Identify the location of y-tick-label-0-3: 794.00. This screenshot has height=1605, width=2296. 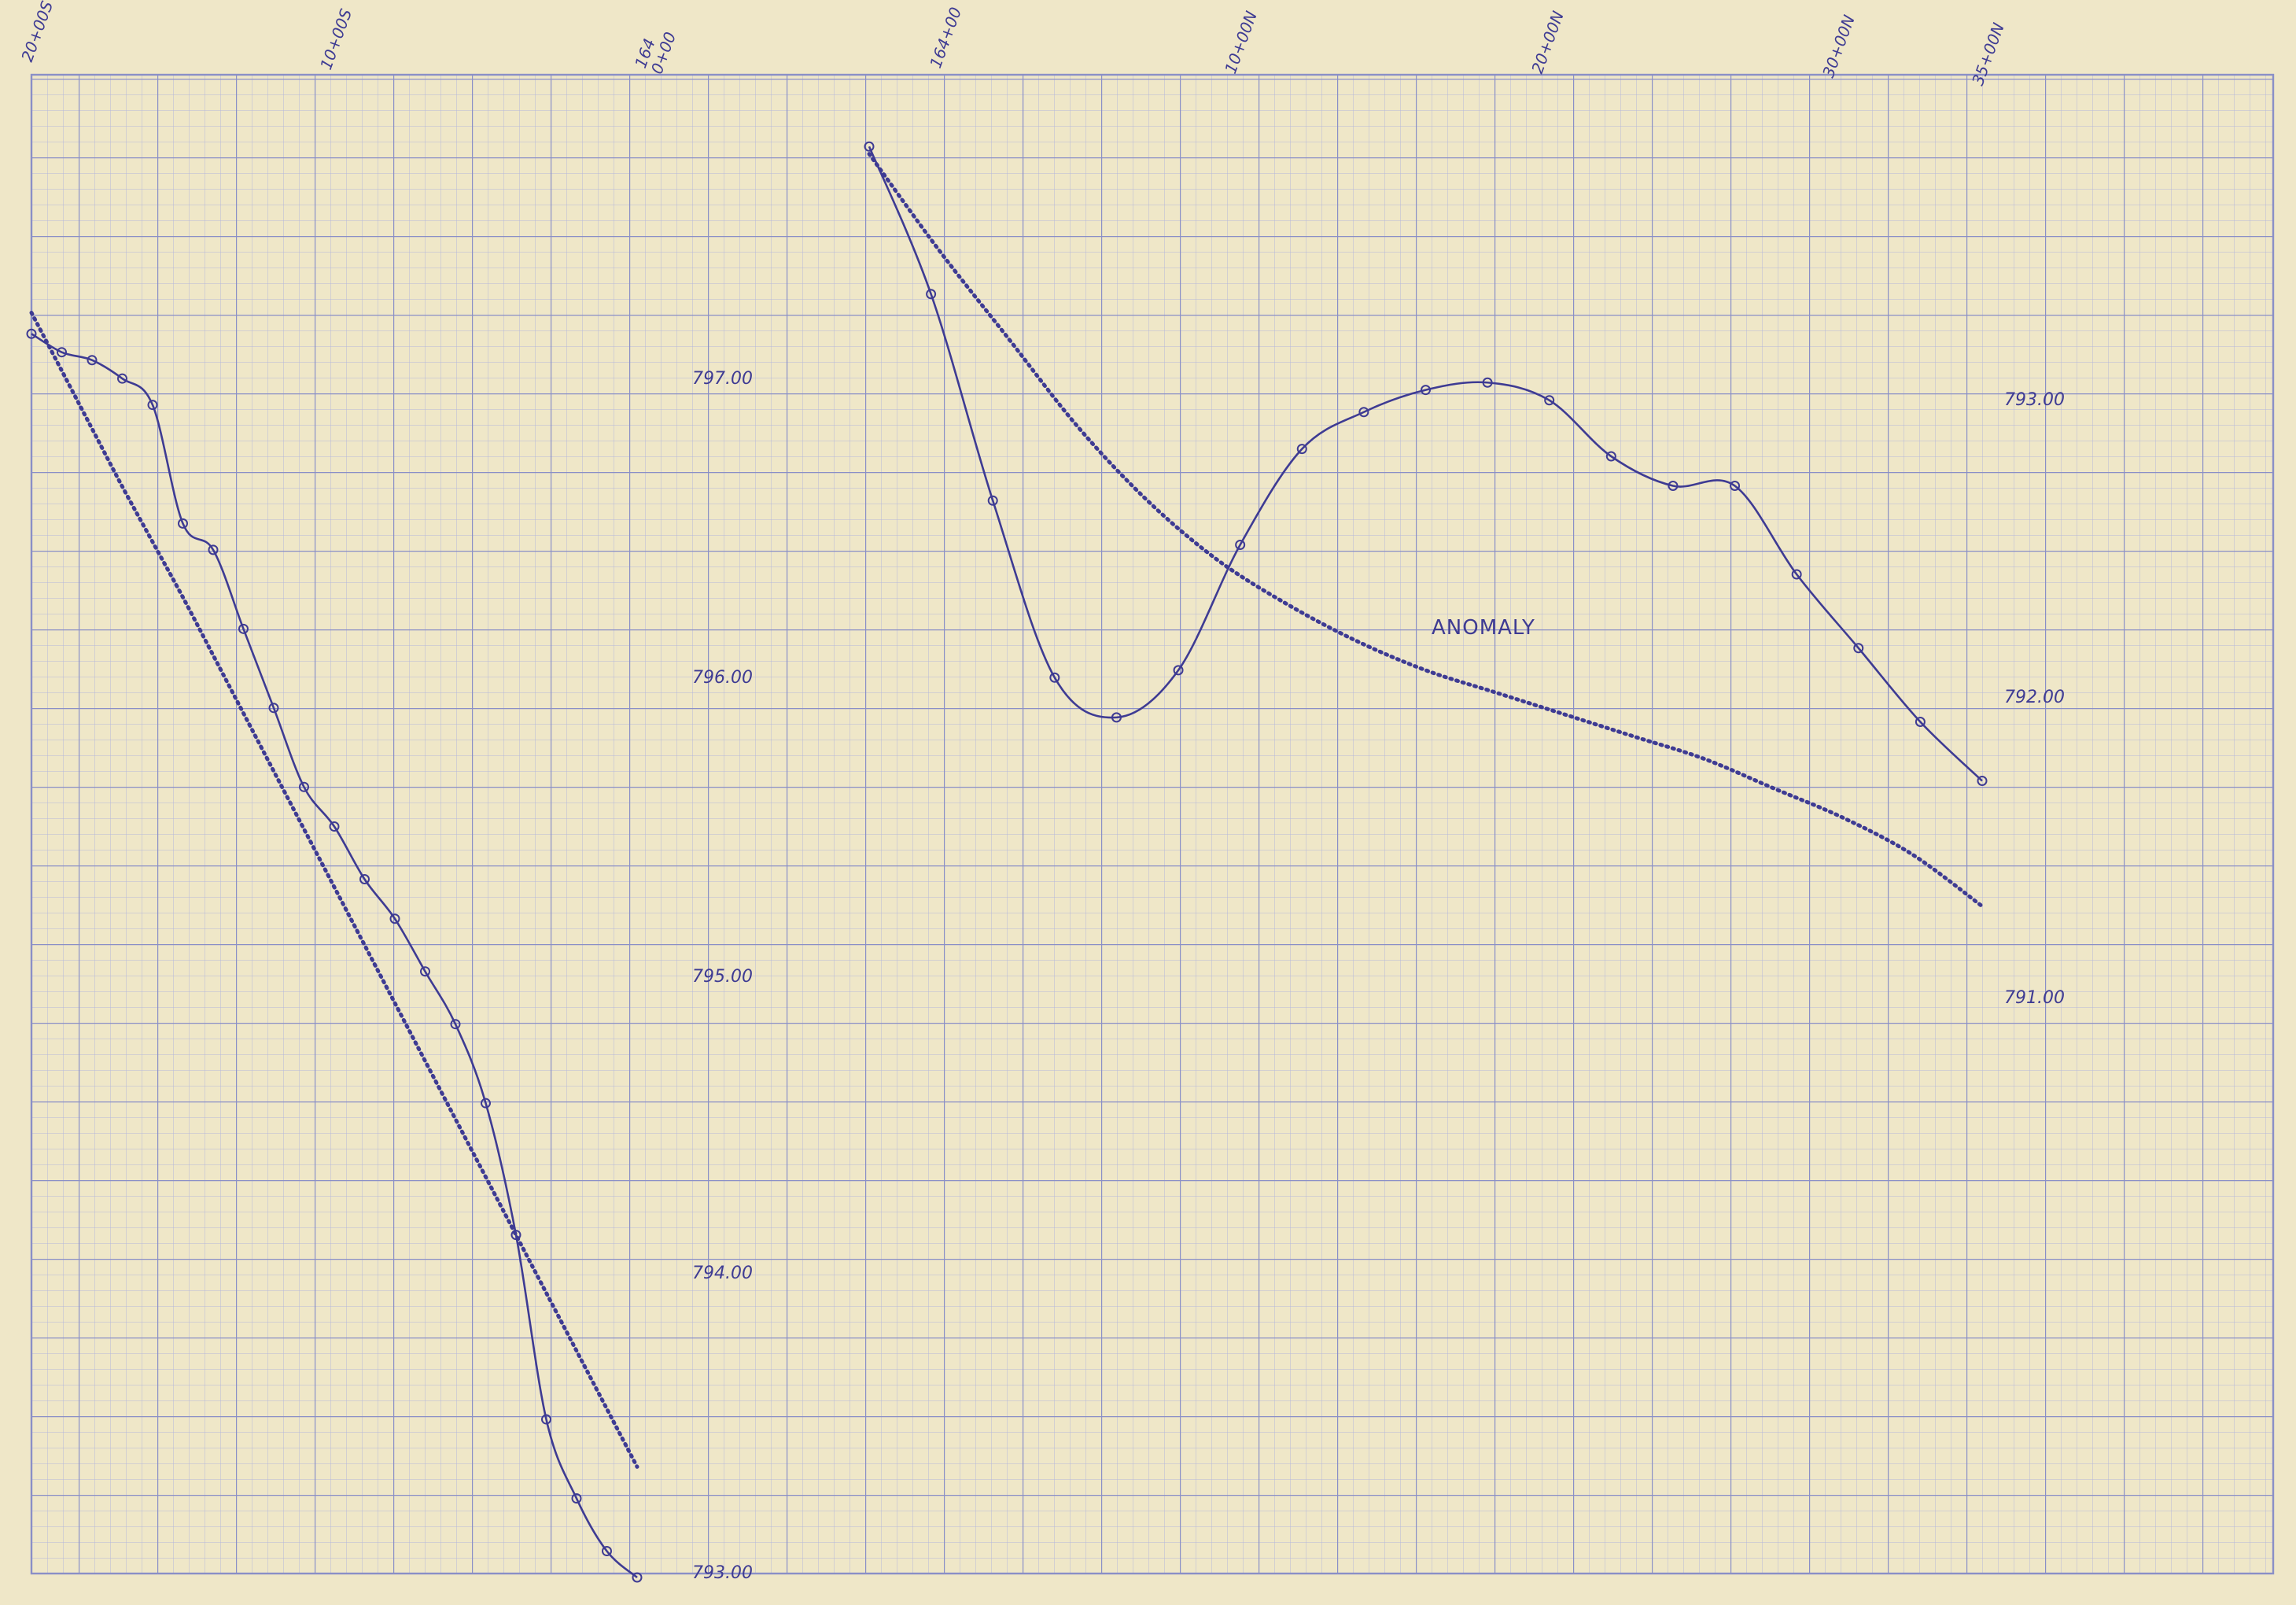
(722, 1273).